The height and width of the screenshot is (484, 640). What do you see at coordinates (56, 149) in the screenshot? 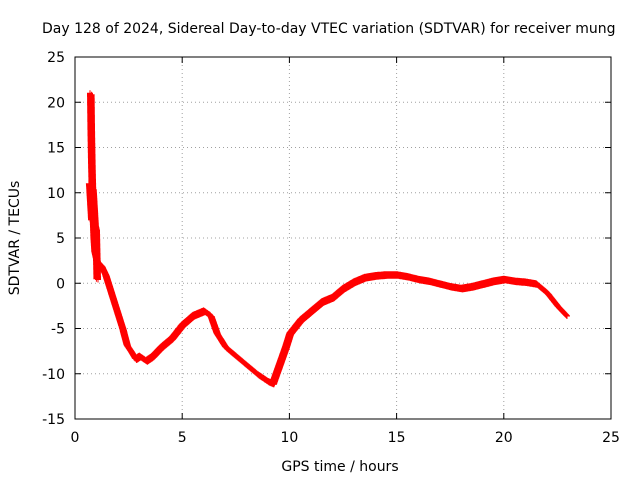
I see `y-tick-label: 15` at bounding box center [56, 149].